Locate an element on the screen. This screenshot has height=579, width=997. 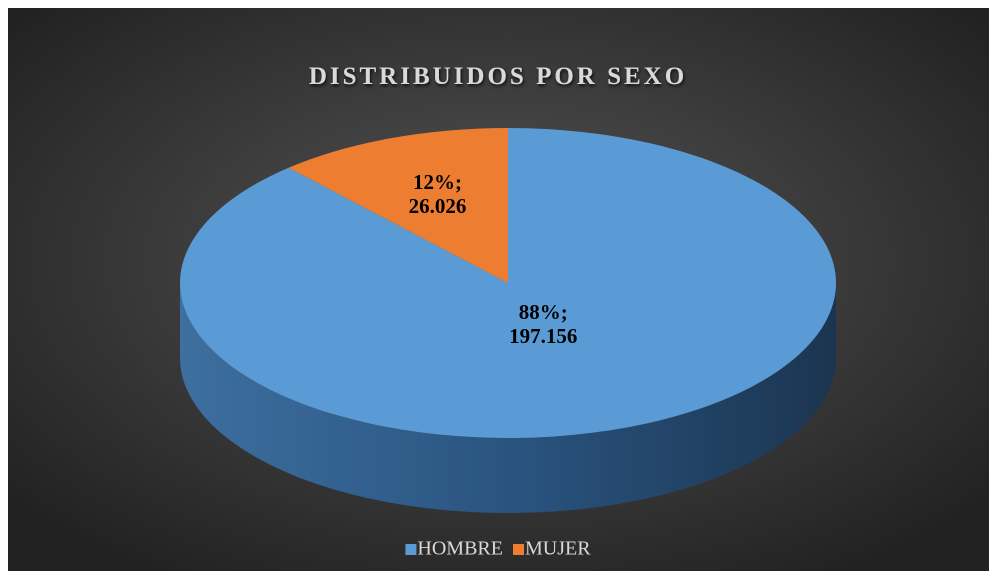
legend-item: MUJER is located at coordinates (552, 549).